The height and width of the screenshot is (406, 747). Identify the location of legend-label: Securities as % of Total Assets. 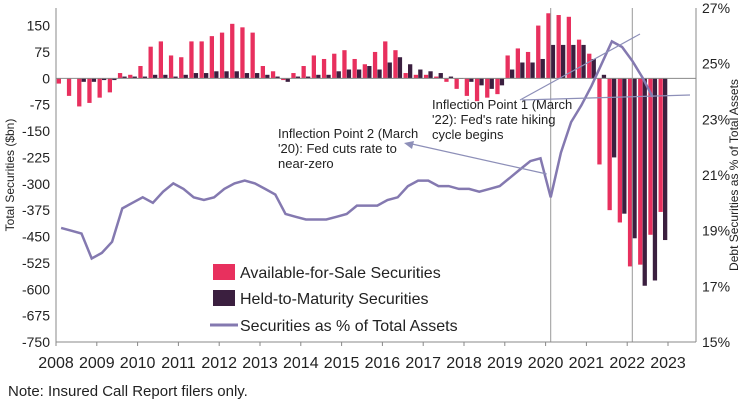
(349, 326).